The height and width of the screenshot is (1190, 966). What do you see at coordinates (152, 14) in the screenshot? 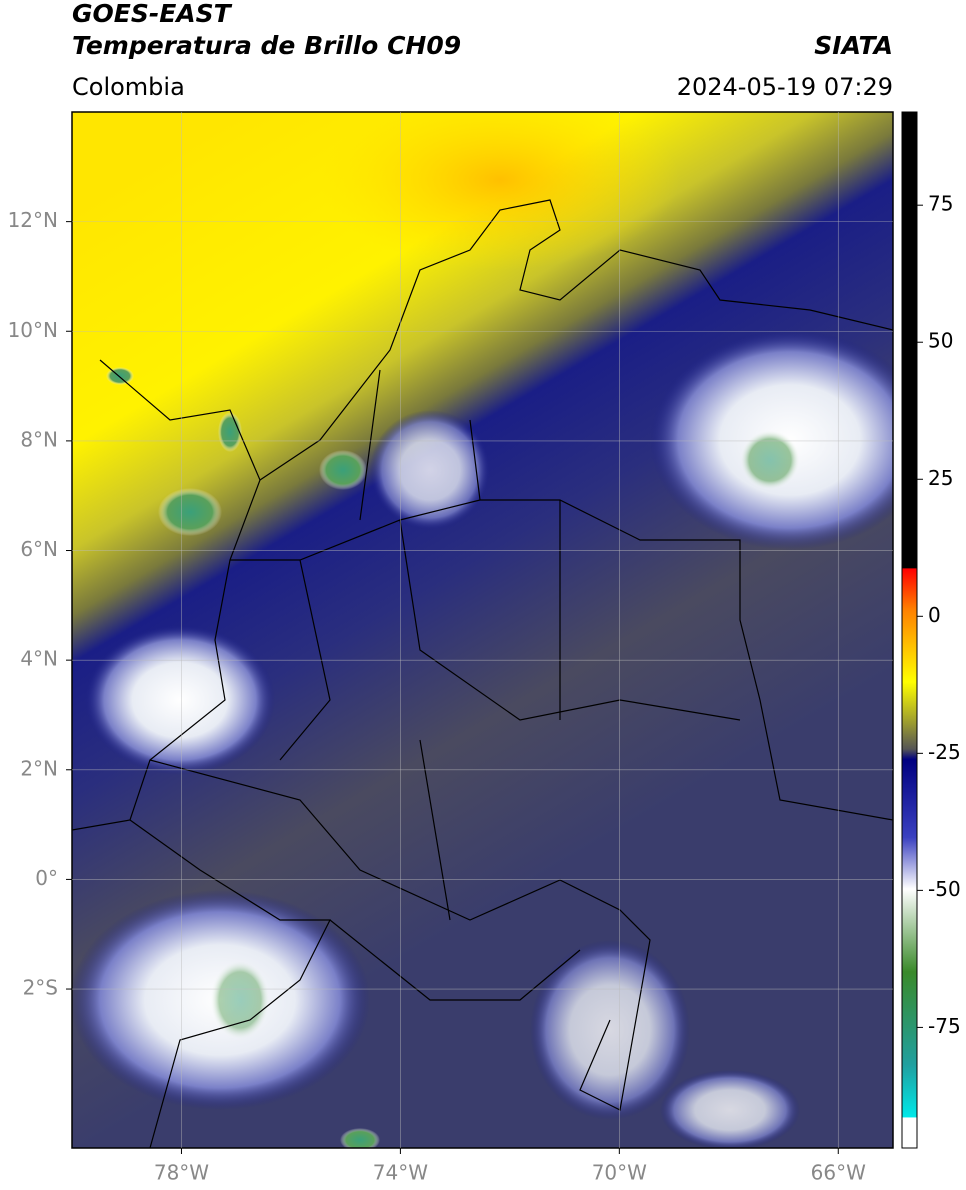
I see `satellite: GOES-EAST` at bounding box center [152, 14].